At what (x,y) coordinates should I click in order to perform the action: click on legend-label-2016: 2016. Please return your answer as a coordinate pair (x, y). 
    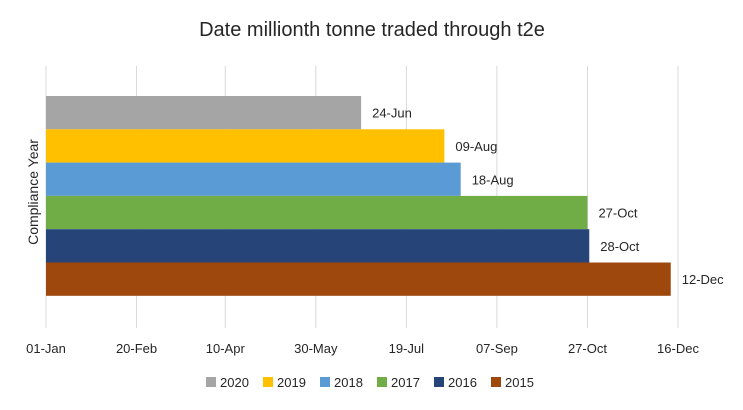
    Looking at the image, I should click on (462, 382).